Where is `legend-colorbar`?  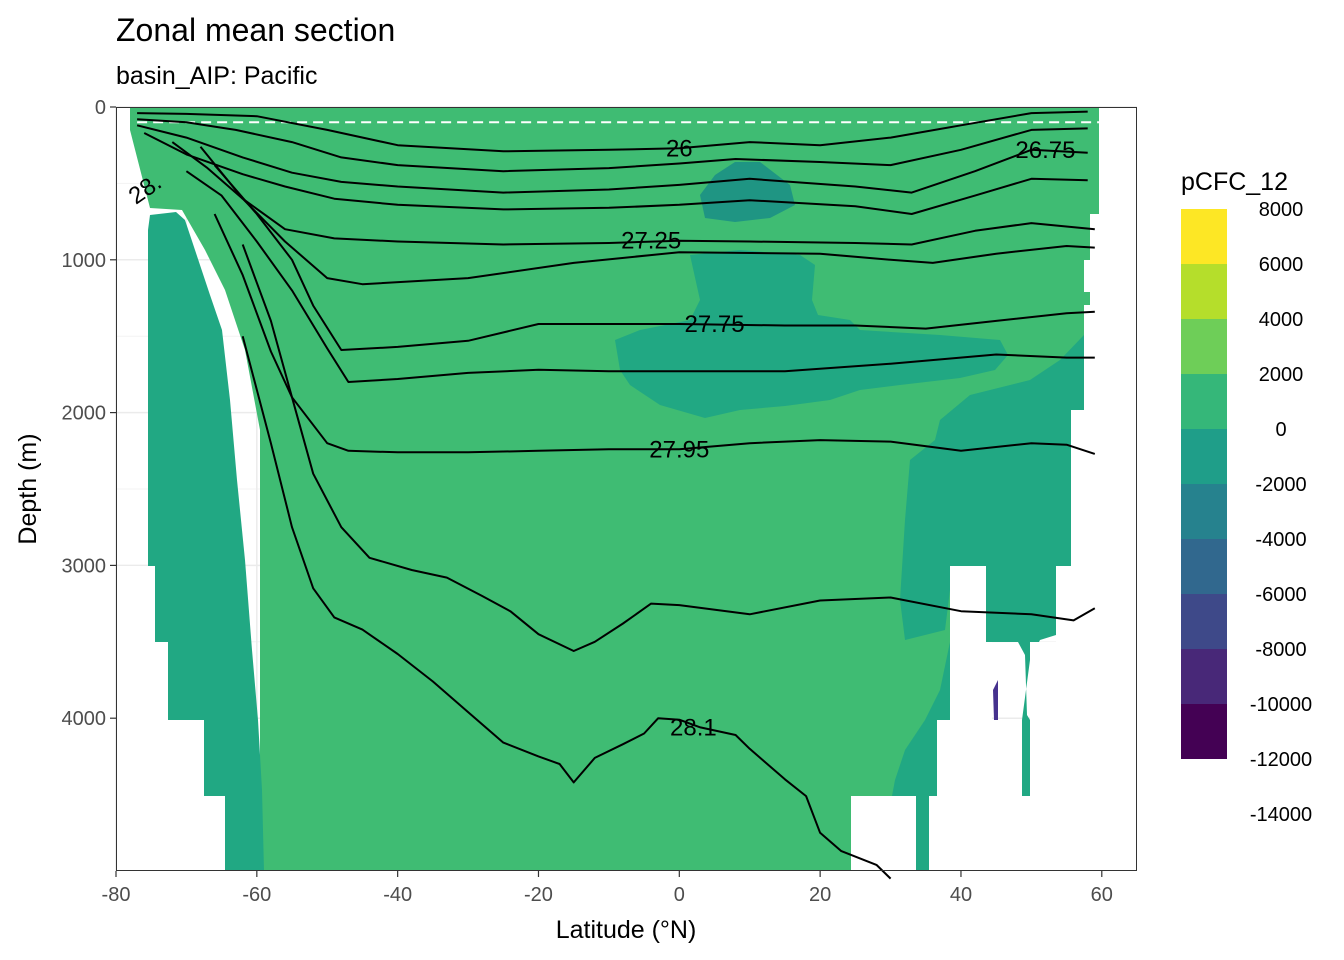
legend-colorbar is located at coordinates (1204, 484).